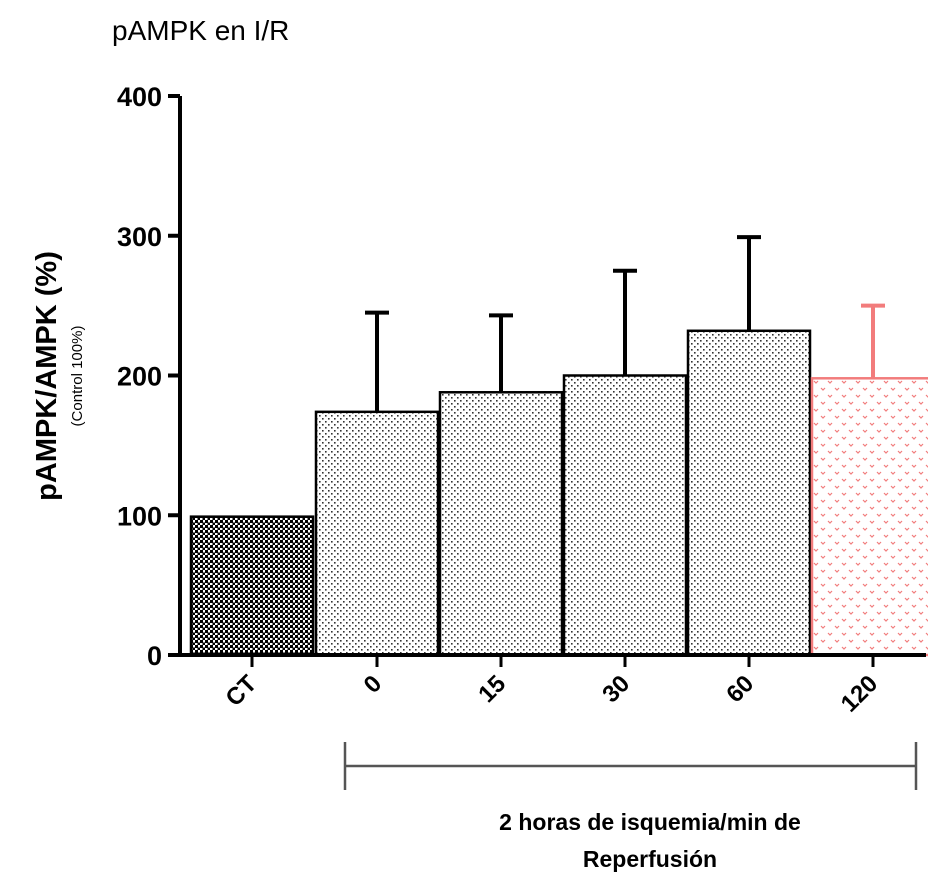 The width and height of the screenshot is (928, 877). I want to click on x-tick-label-0: 0, so click(373, 684).